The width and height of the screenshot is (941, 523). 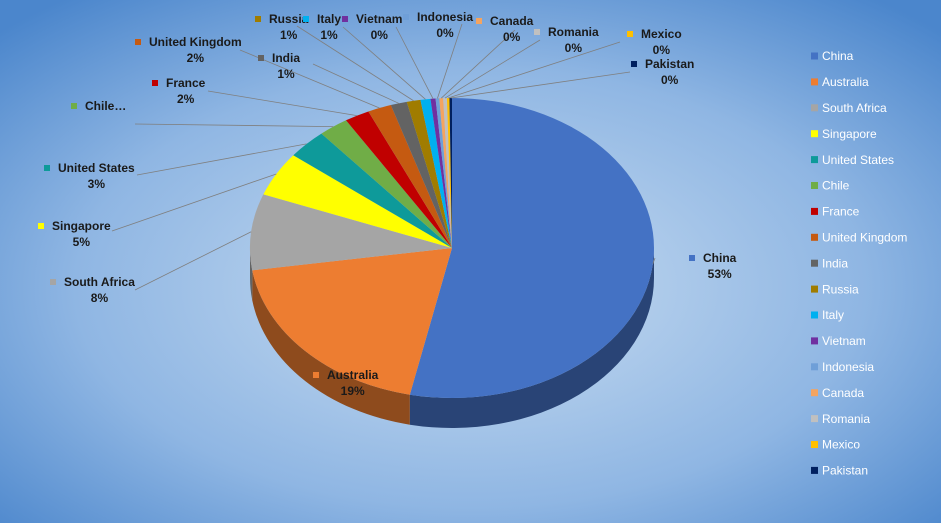 What do you see at coordinates (845, 471) in the screenshot?
I see `legend-label: Pakistan` at bounding box center [845, 471].